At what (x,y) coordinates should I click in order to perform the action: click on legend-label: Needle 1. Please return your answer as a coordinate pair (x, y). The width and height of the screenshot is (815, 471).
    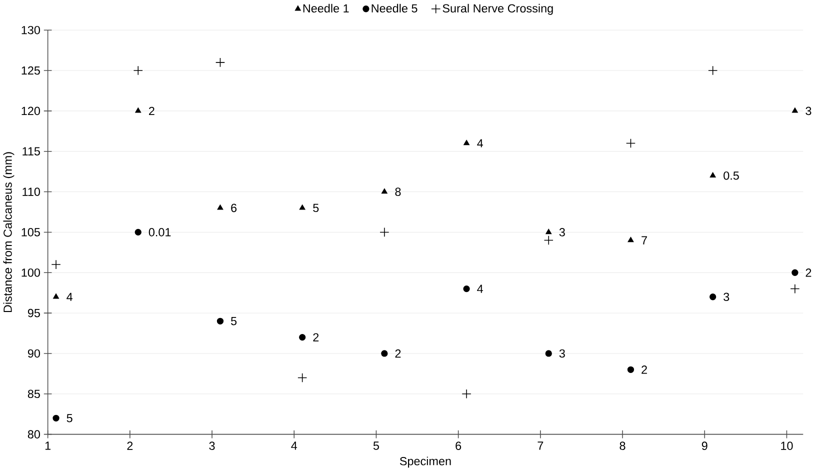
    Looking at the image, I should click on (326, 8).